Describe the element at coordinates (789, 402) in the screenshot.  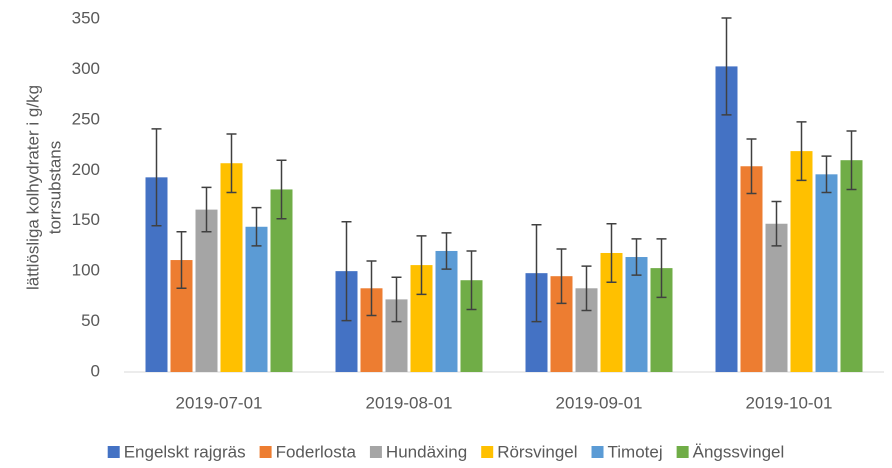
I see `x-tick-label: 2019-10-01` at that location.